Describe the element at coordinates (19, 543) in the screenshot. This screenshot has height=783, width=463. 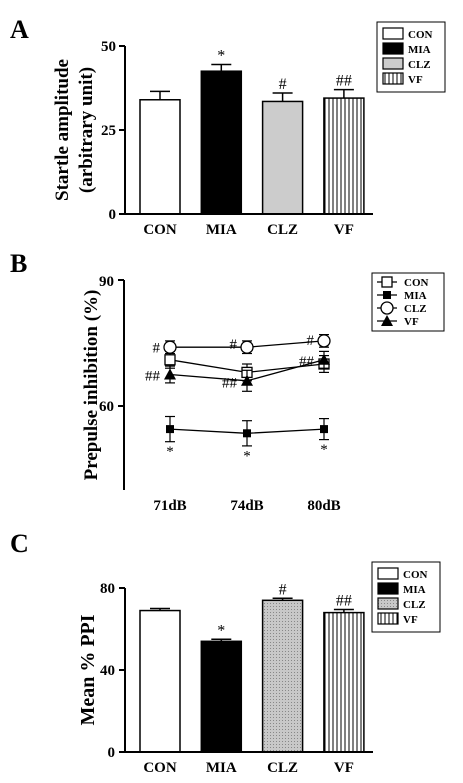
I see `panel-letter-c: C` at that location.